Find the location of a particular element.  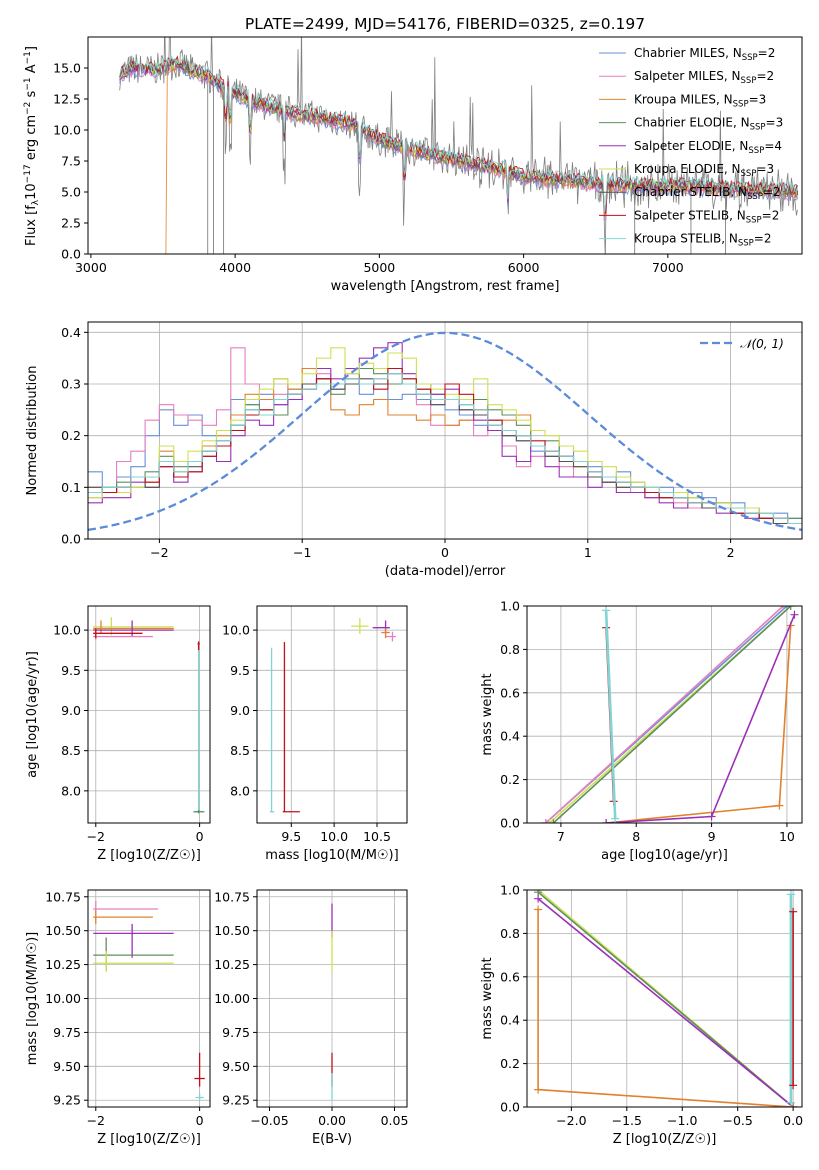

errorbar-point-kroupa-stelib is located at coordinates (199, 1097).